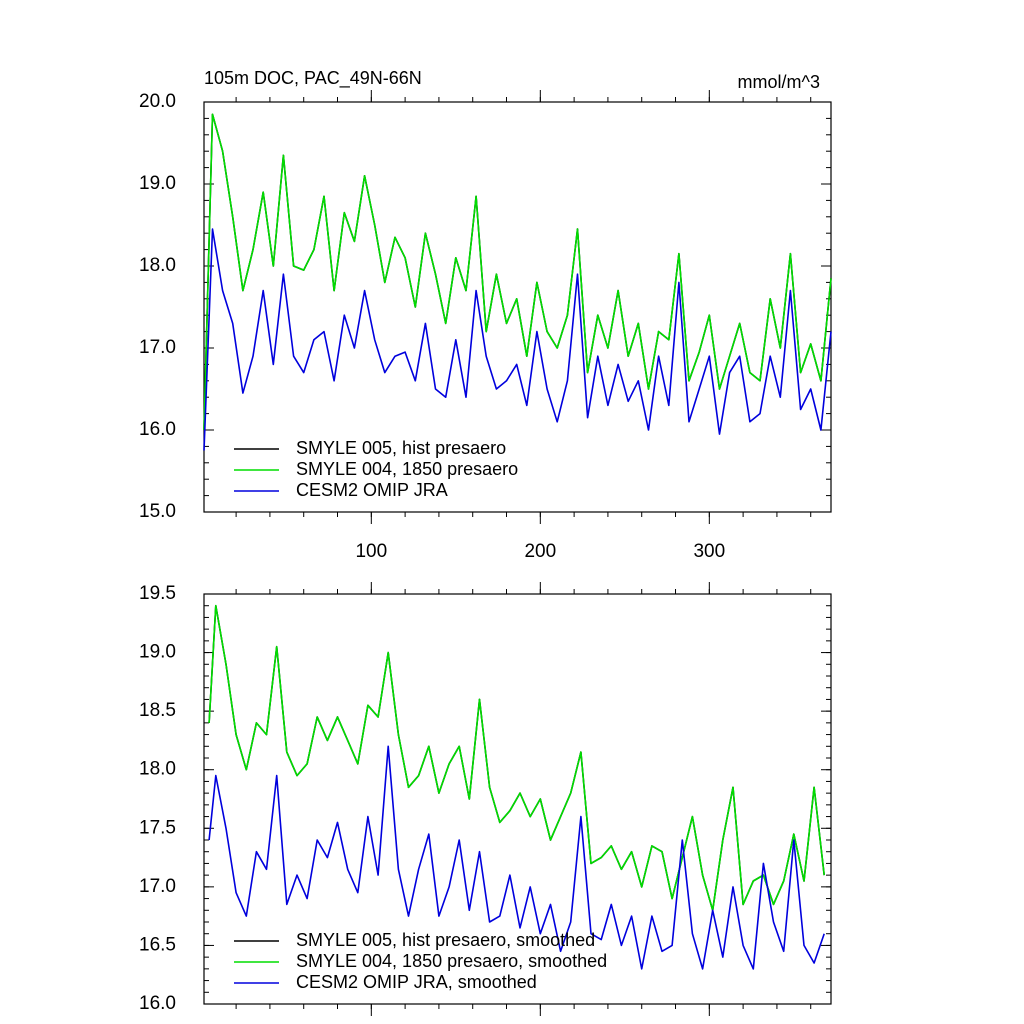 The width and height of the screenshot is (1024, 1024). What do you see at coordinates (157, 944) in the screenshot?
I see `bottom-y-tick-label: 16.5` at bounding box center [157, 944].